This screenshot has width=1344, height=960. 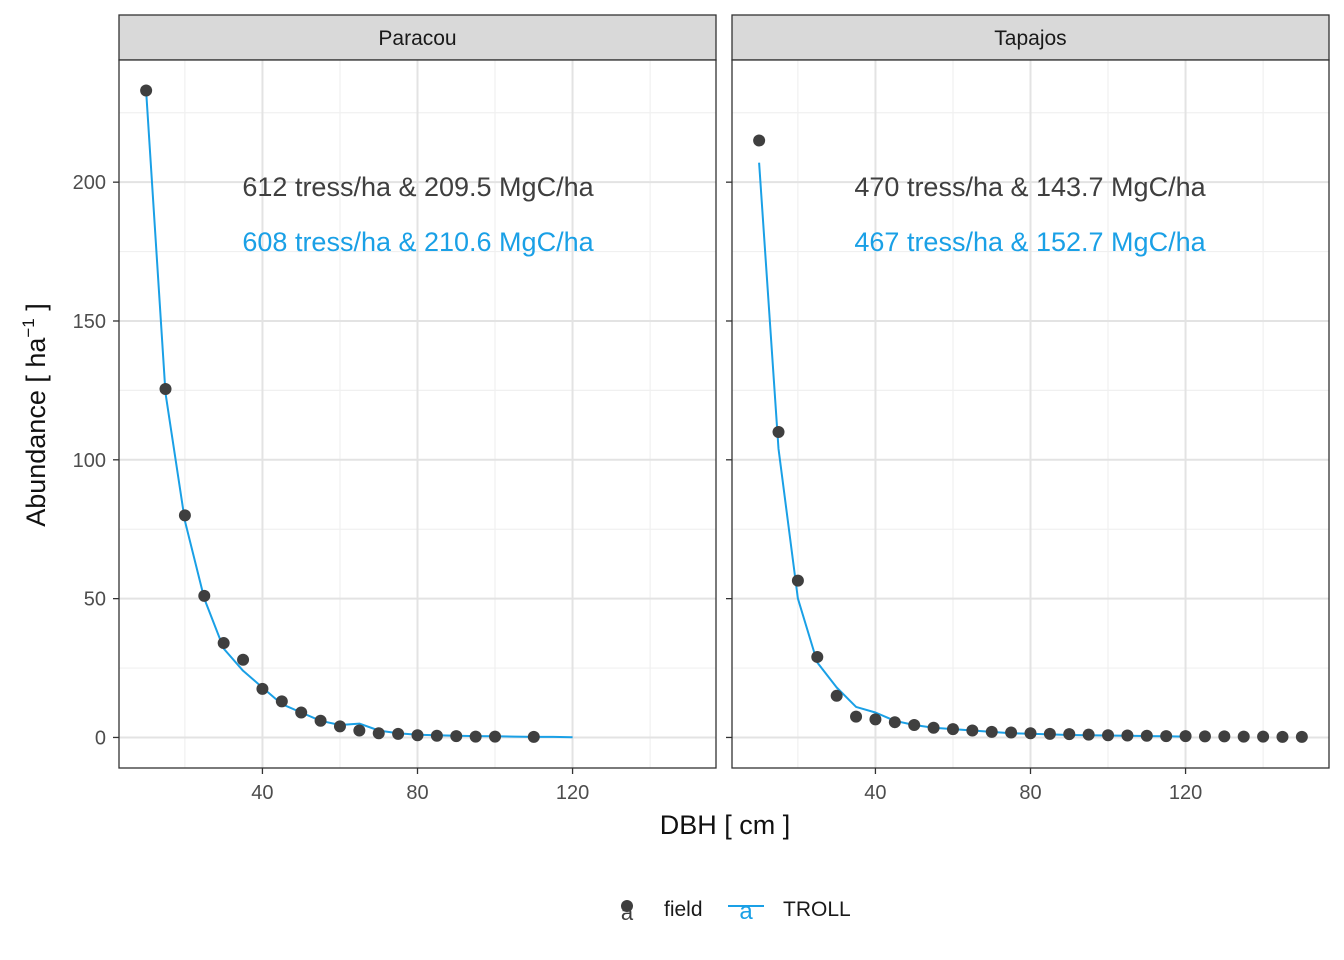 I want to click on y-axis-label: Abundance [ ha−1 ], so click(x=35, y=415).